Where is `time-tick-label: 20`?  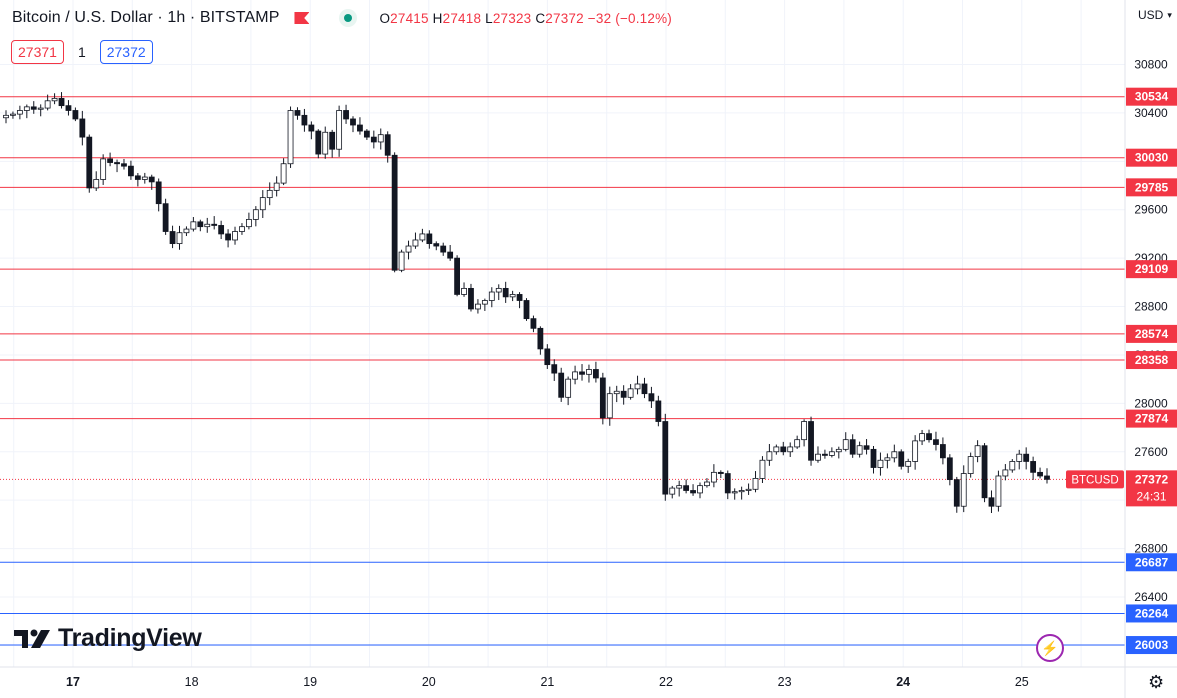
time-tick-label: 20 is located at coordinates (429, 682).